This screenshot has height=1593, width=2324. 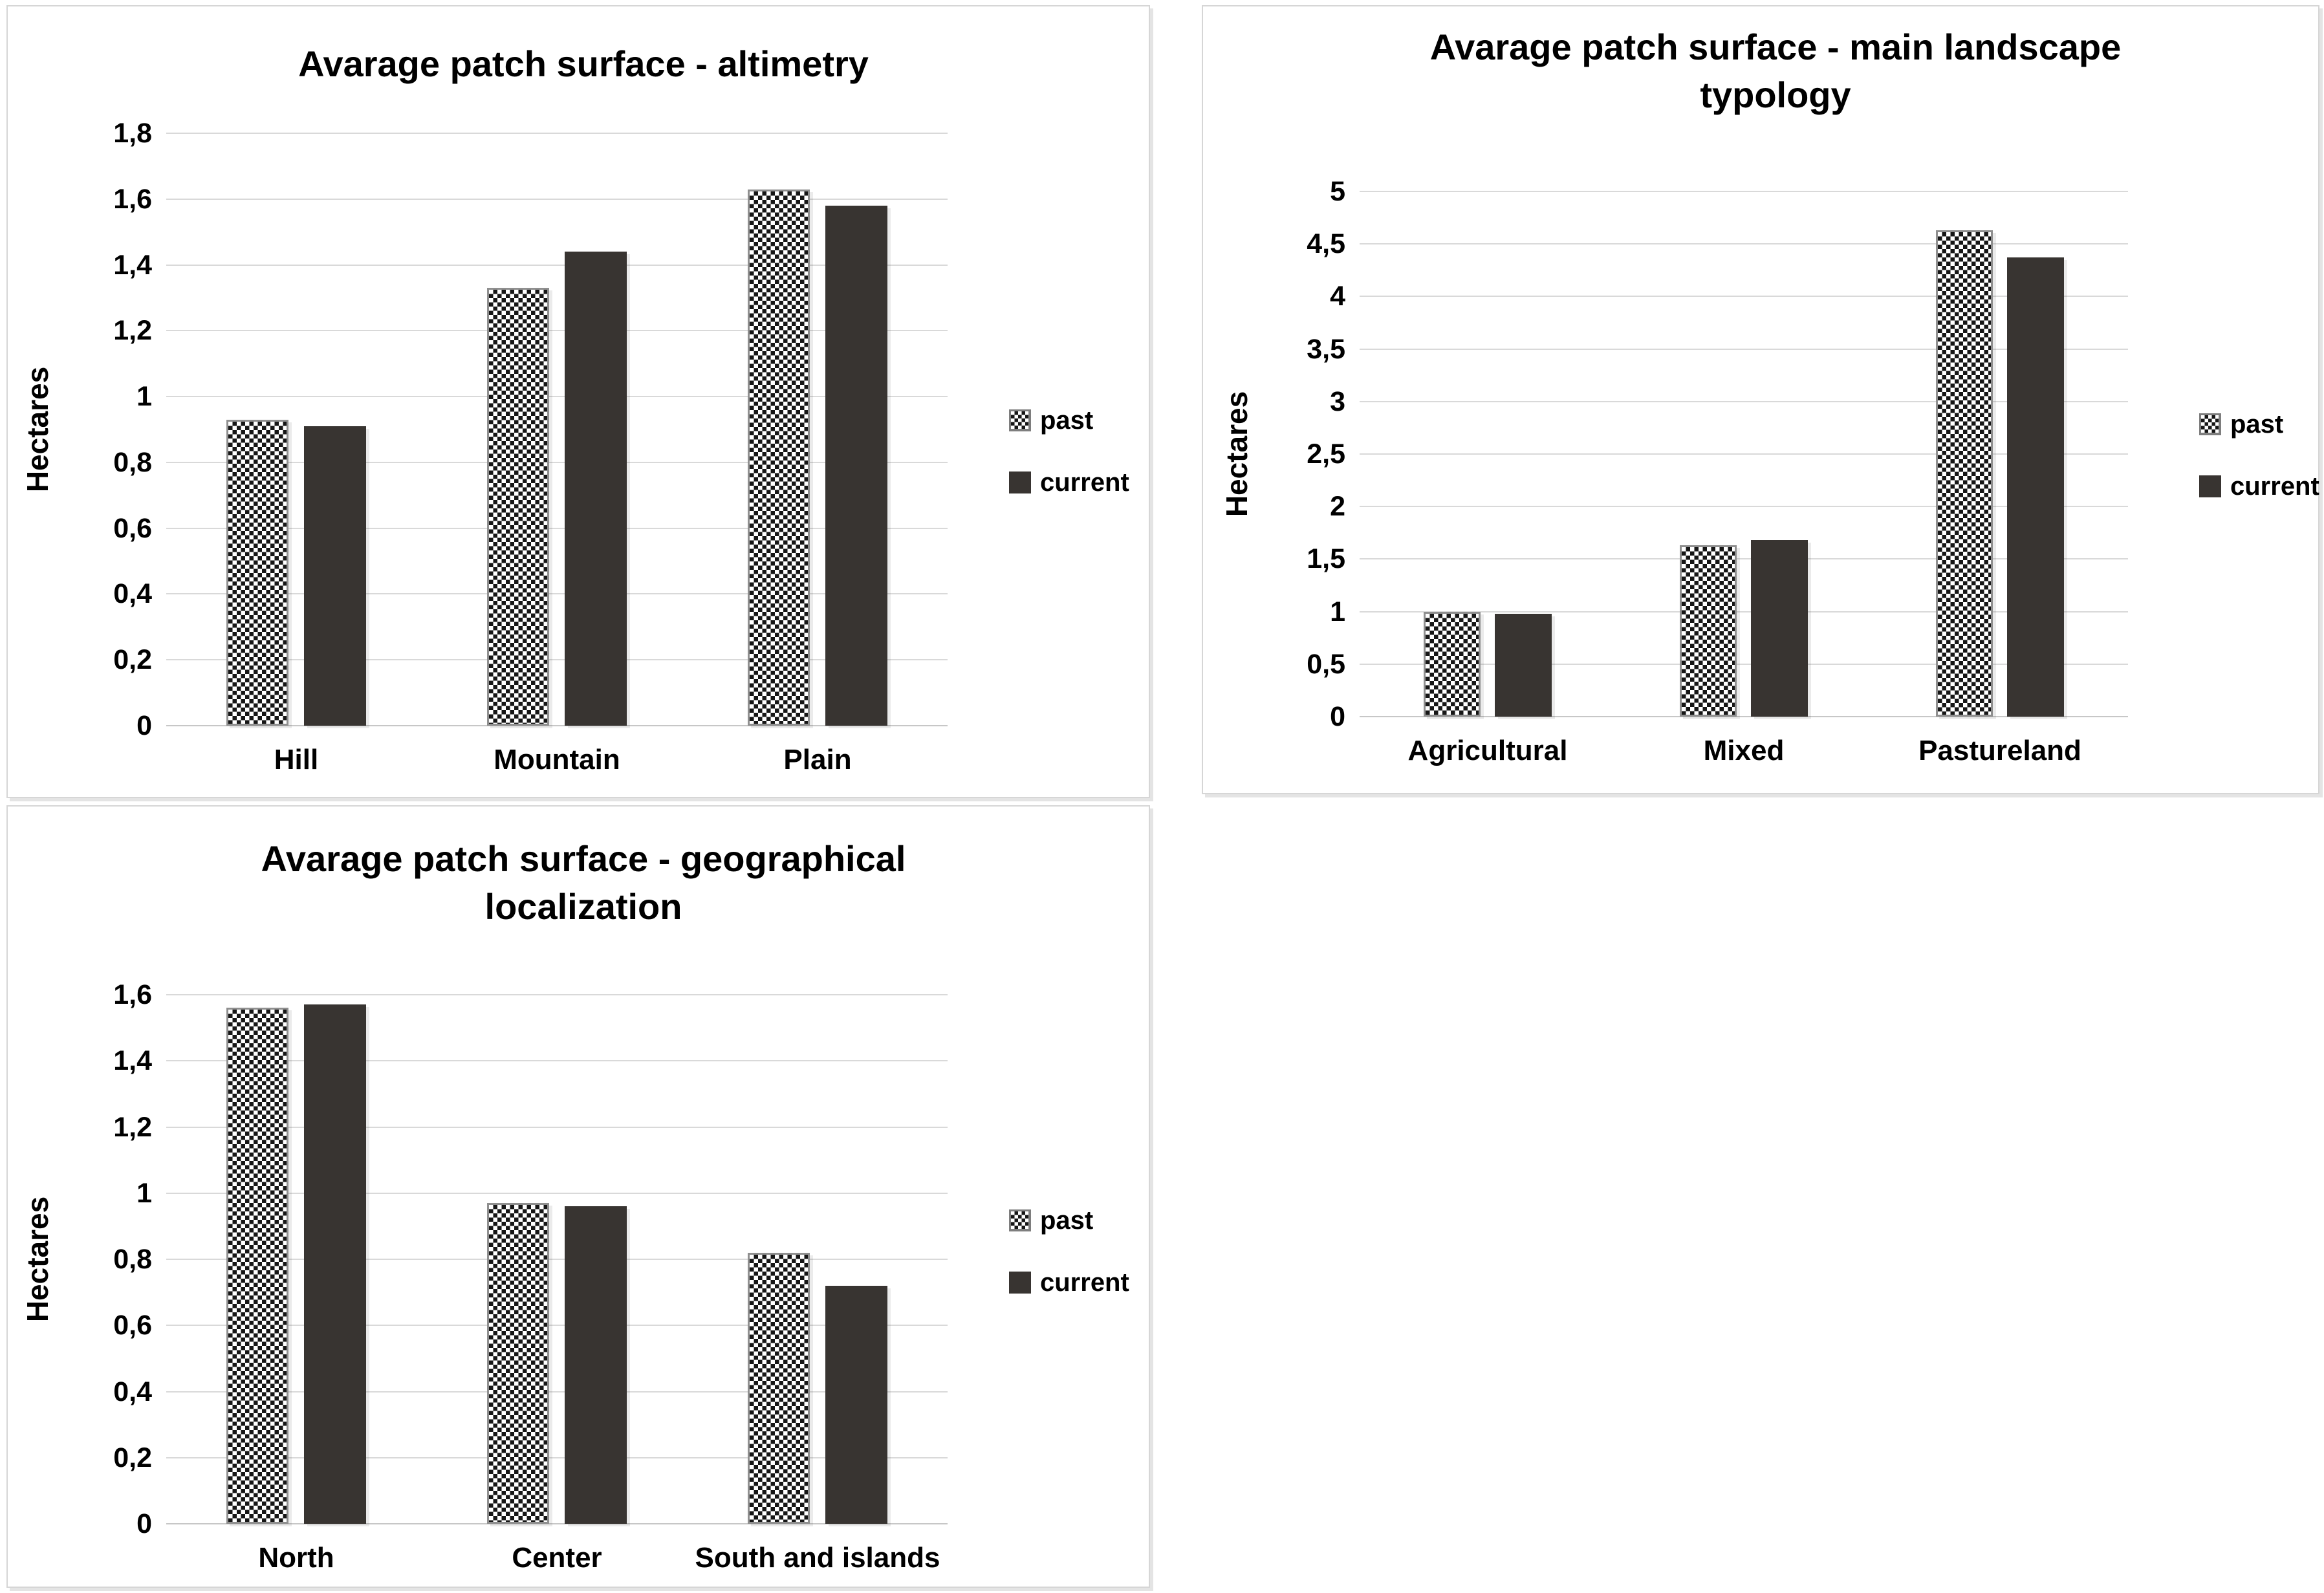 I want to click on bar-current-north, so click(x=335, y=1264).